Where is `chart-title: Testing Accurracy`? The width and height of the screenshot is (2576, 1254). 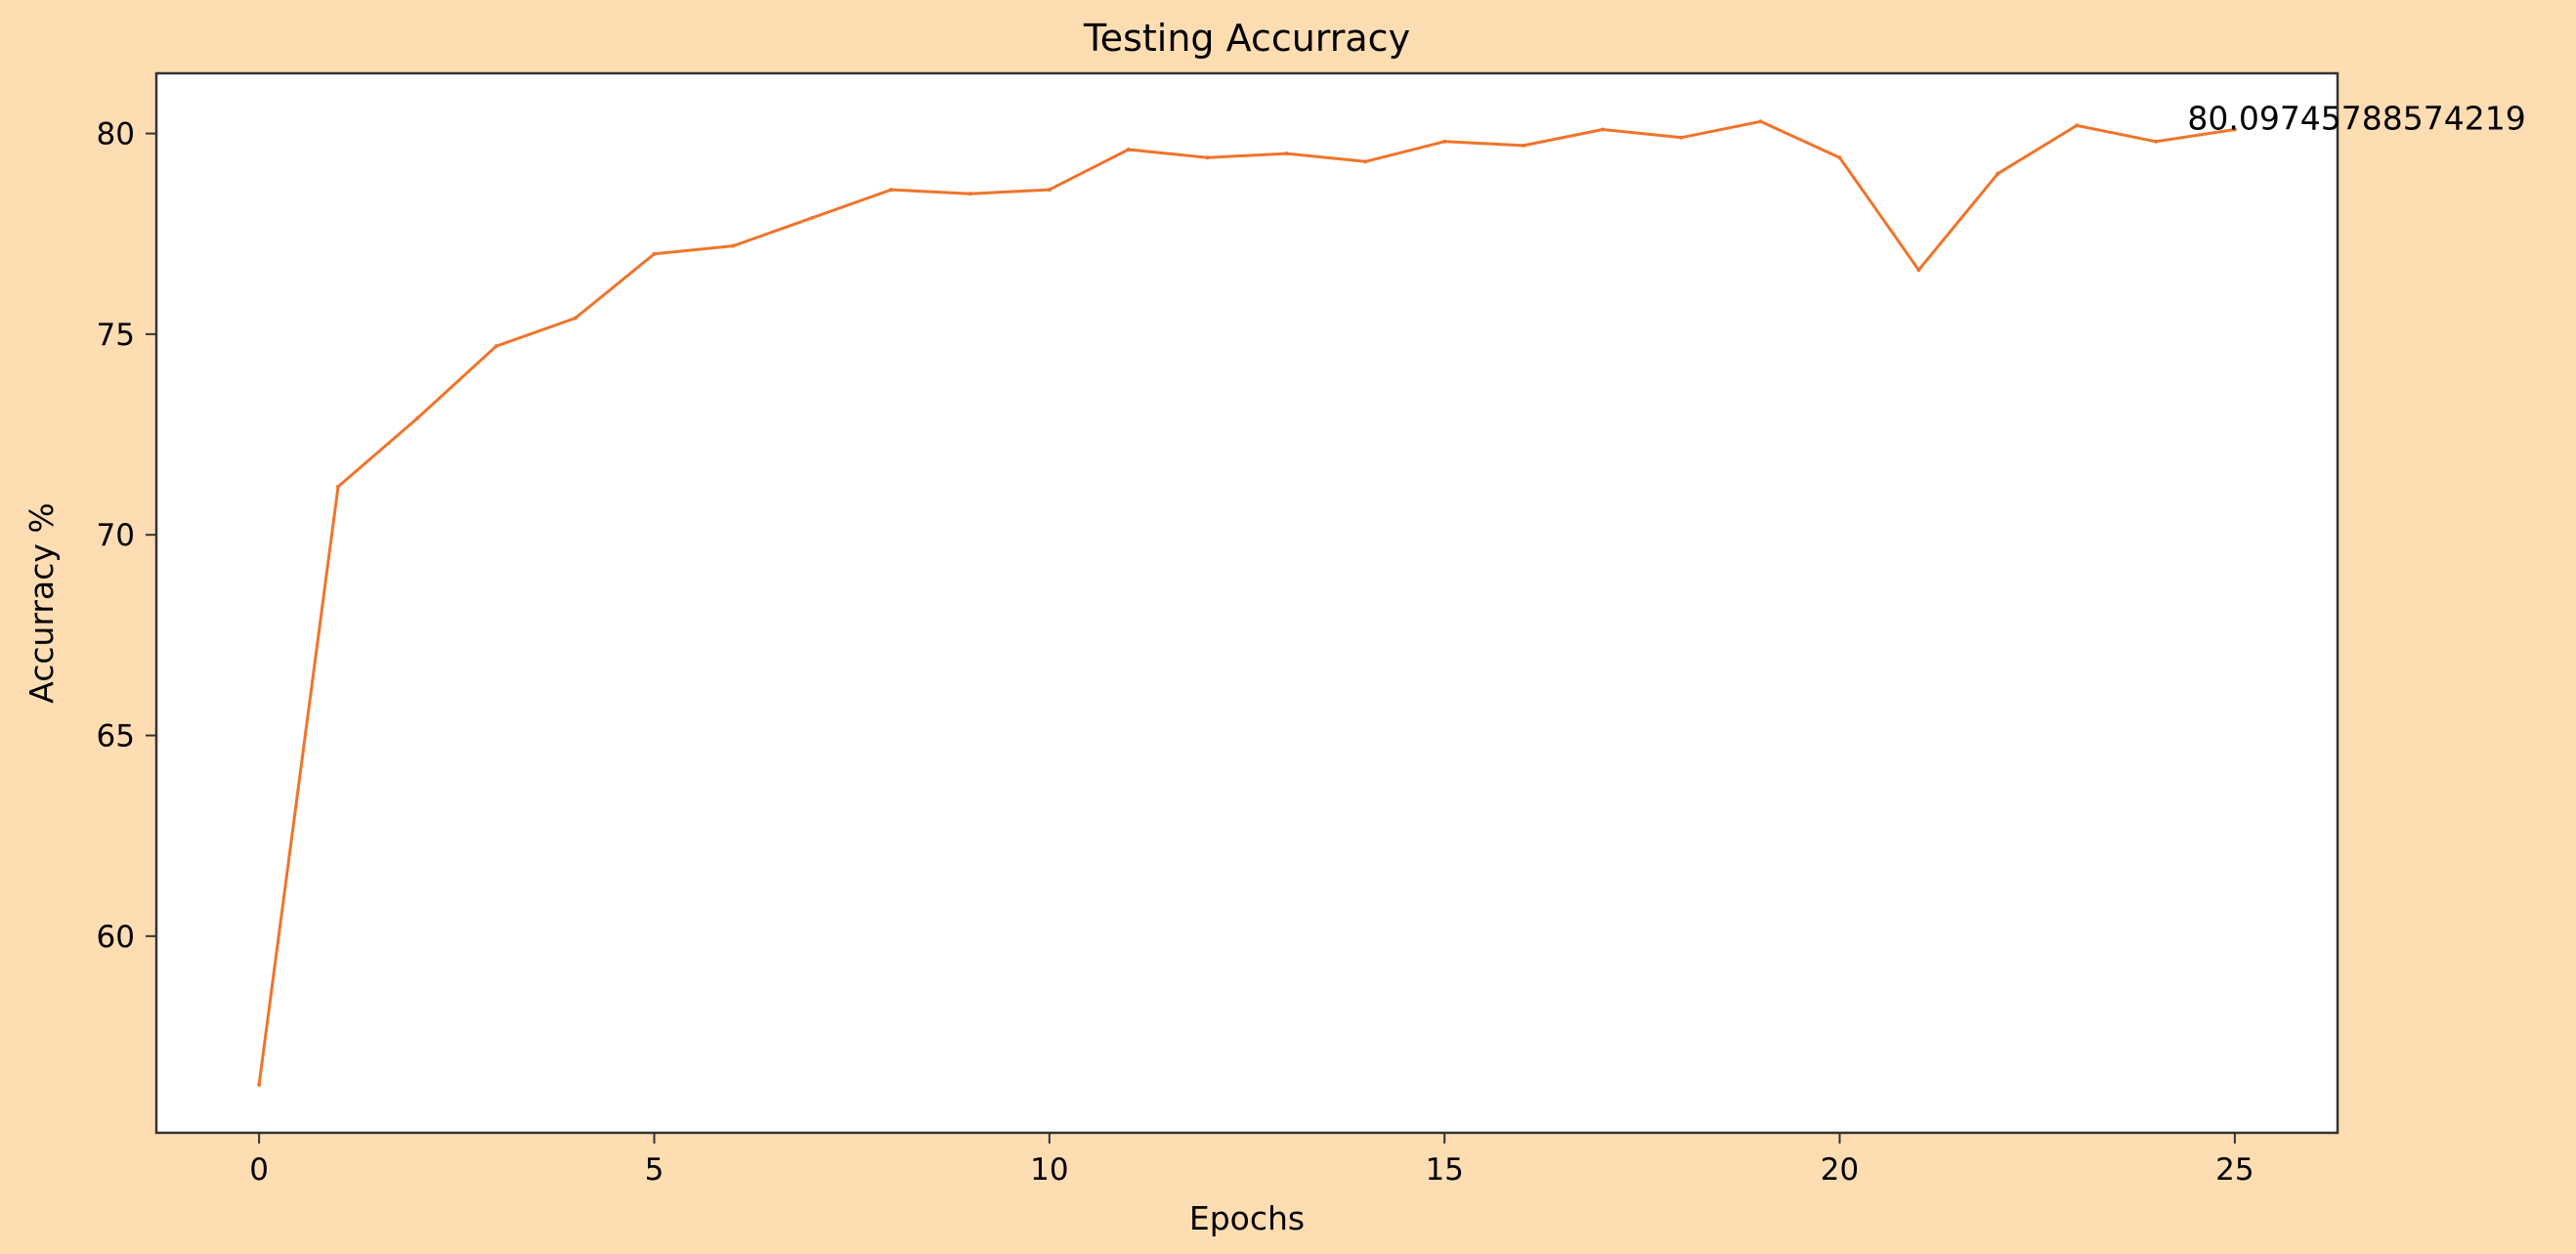 chart-title: Testing Accurracy is located at coordinates (1246, 38).